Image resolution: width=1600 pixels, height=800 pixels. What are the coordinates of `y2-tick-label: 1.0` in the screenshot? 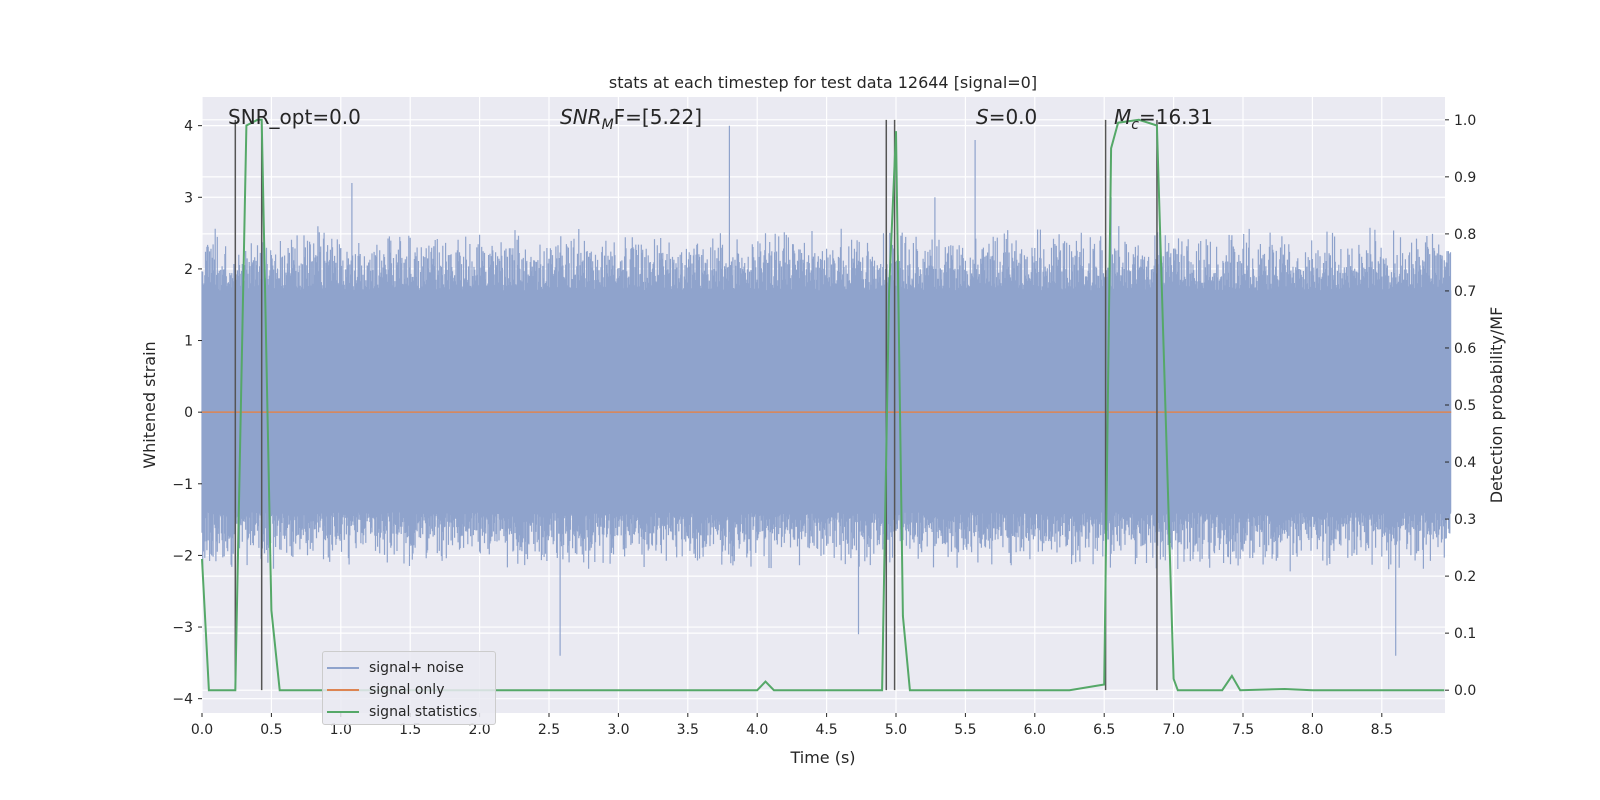 It's located at (1465, 121).